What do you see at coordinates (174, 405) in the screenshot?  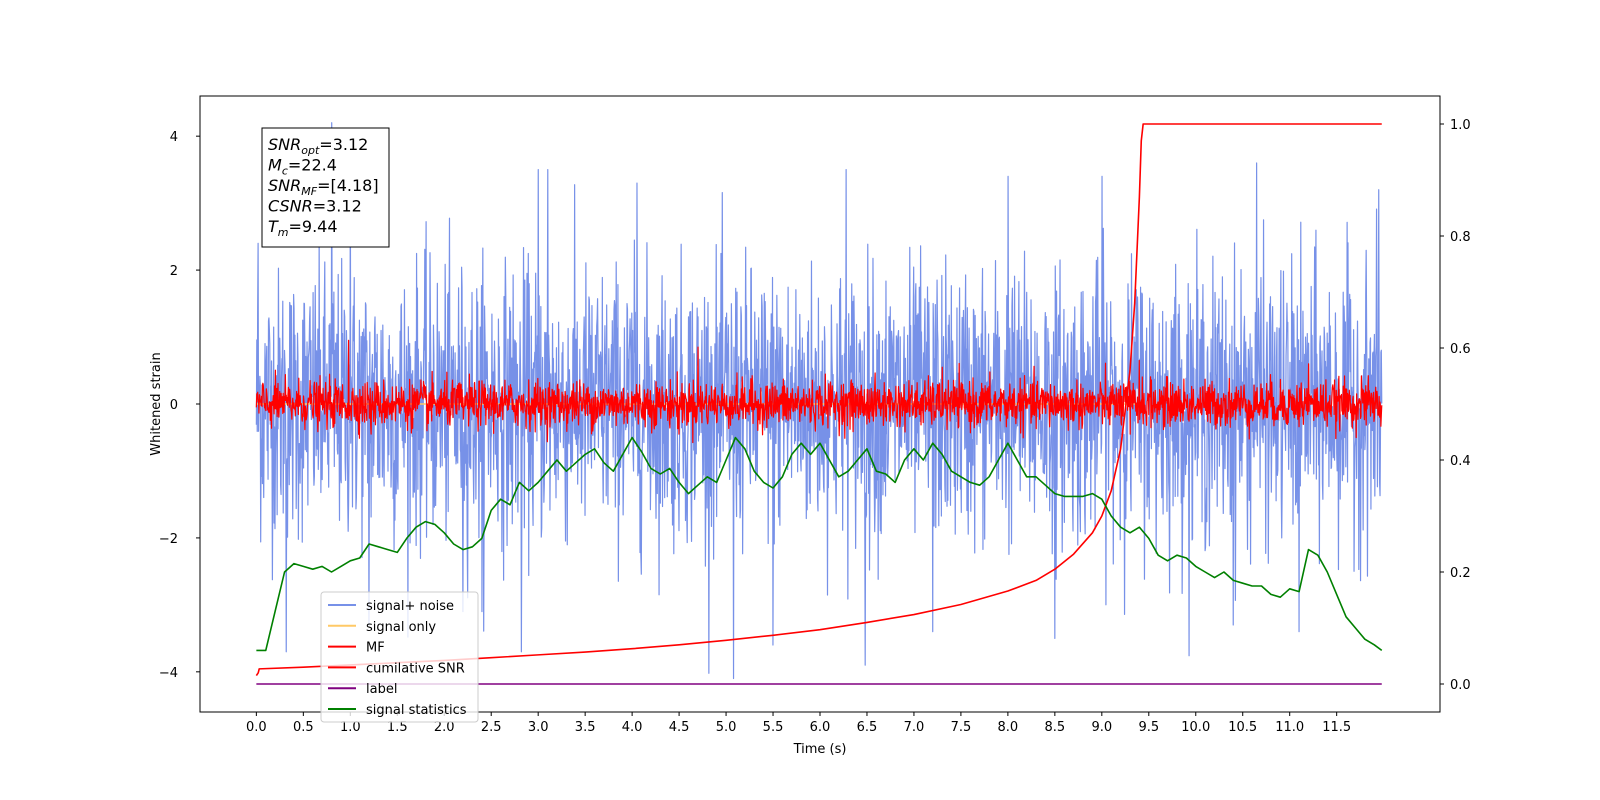 I see `y-tick-label: 0` at bounding box center [174, 405].